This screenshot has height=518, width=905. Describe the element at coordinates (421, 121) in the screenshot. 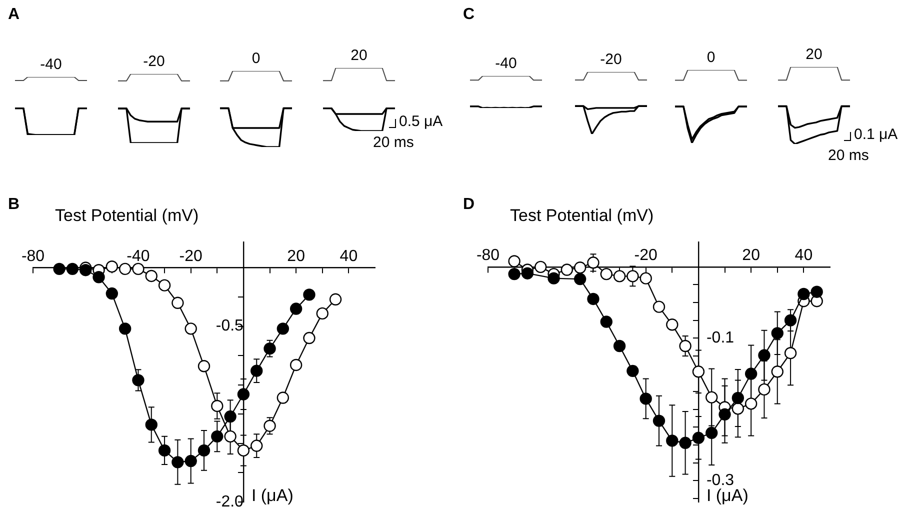

I see `text: 0.5 μA` at that location.